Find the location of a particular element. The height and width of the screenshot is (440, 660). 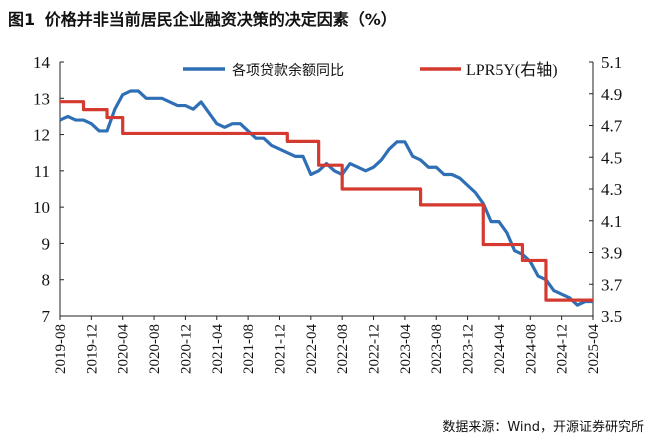

right-tick-label: 3.7 is located at coordinates (612, 284).